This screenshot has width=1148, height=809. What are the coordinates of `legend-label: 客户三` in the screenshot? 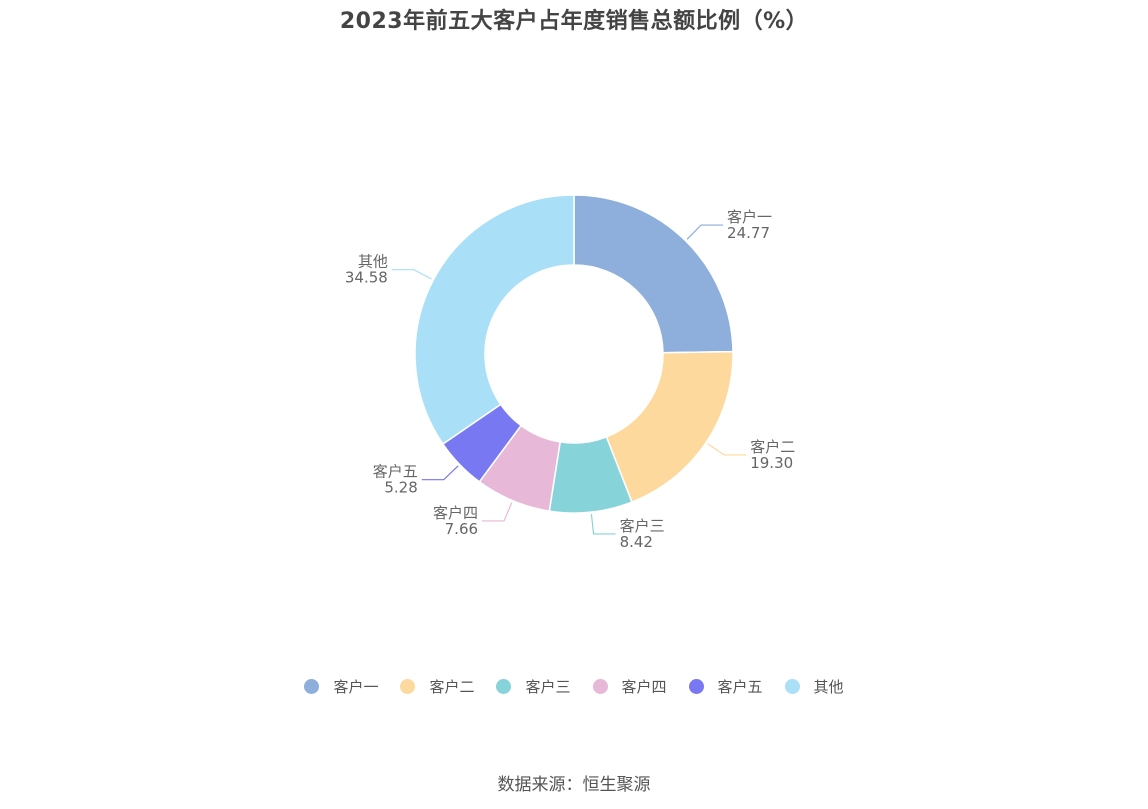 It's located at (548, 687).